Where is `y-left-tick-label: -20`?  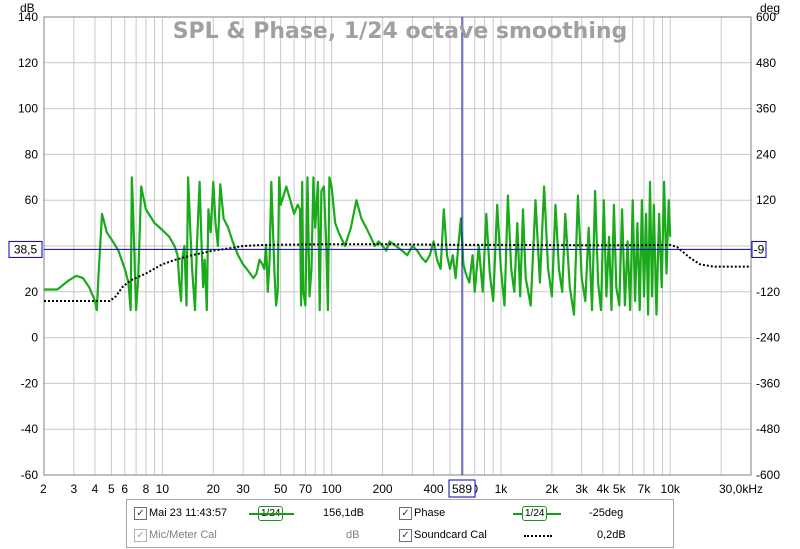
y-left-tick-label: -20 is located at coordinates (30, 383).